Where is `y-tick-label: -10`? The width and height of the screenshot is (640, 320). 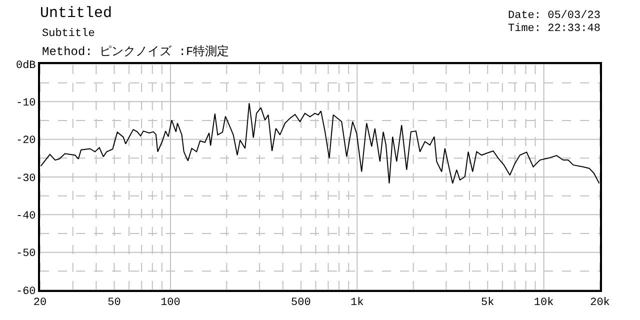
y-tick-label: -10 is located at coordinates (26, 104).